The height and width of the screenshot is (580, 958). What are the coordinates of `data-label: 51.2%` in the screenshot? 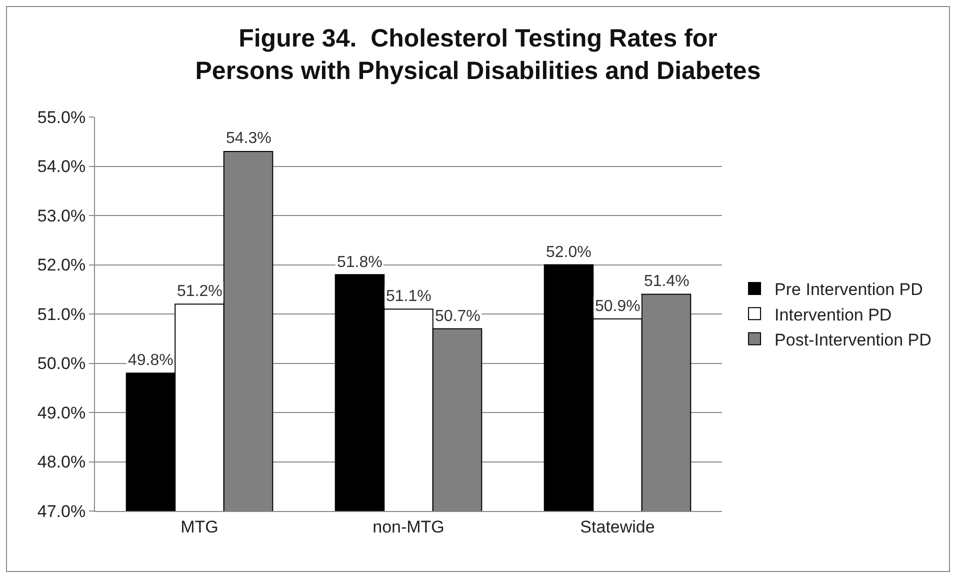 It's located at (199, 291).